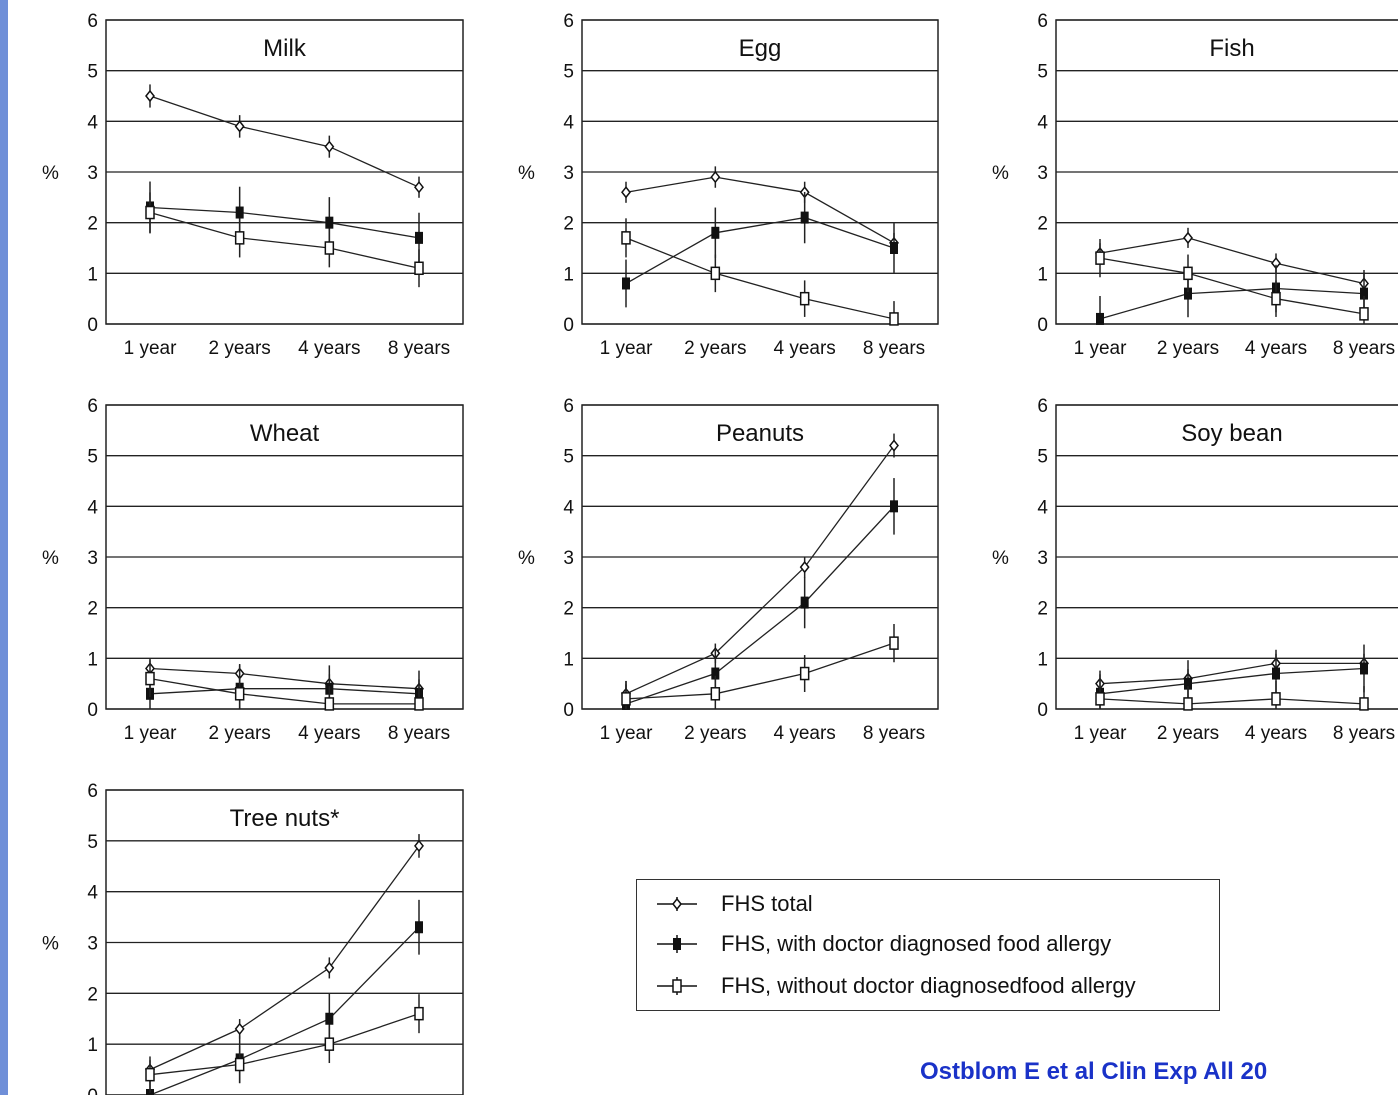 This screenshot has width=1398, height=1095. I want to click on legend-item-fhs-total: FHS total, so click(725, 904).